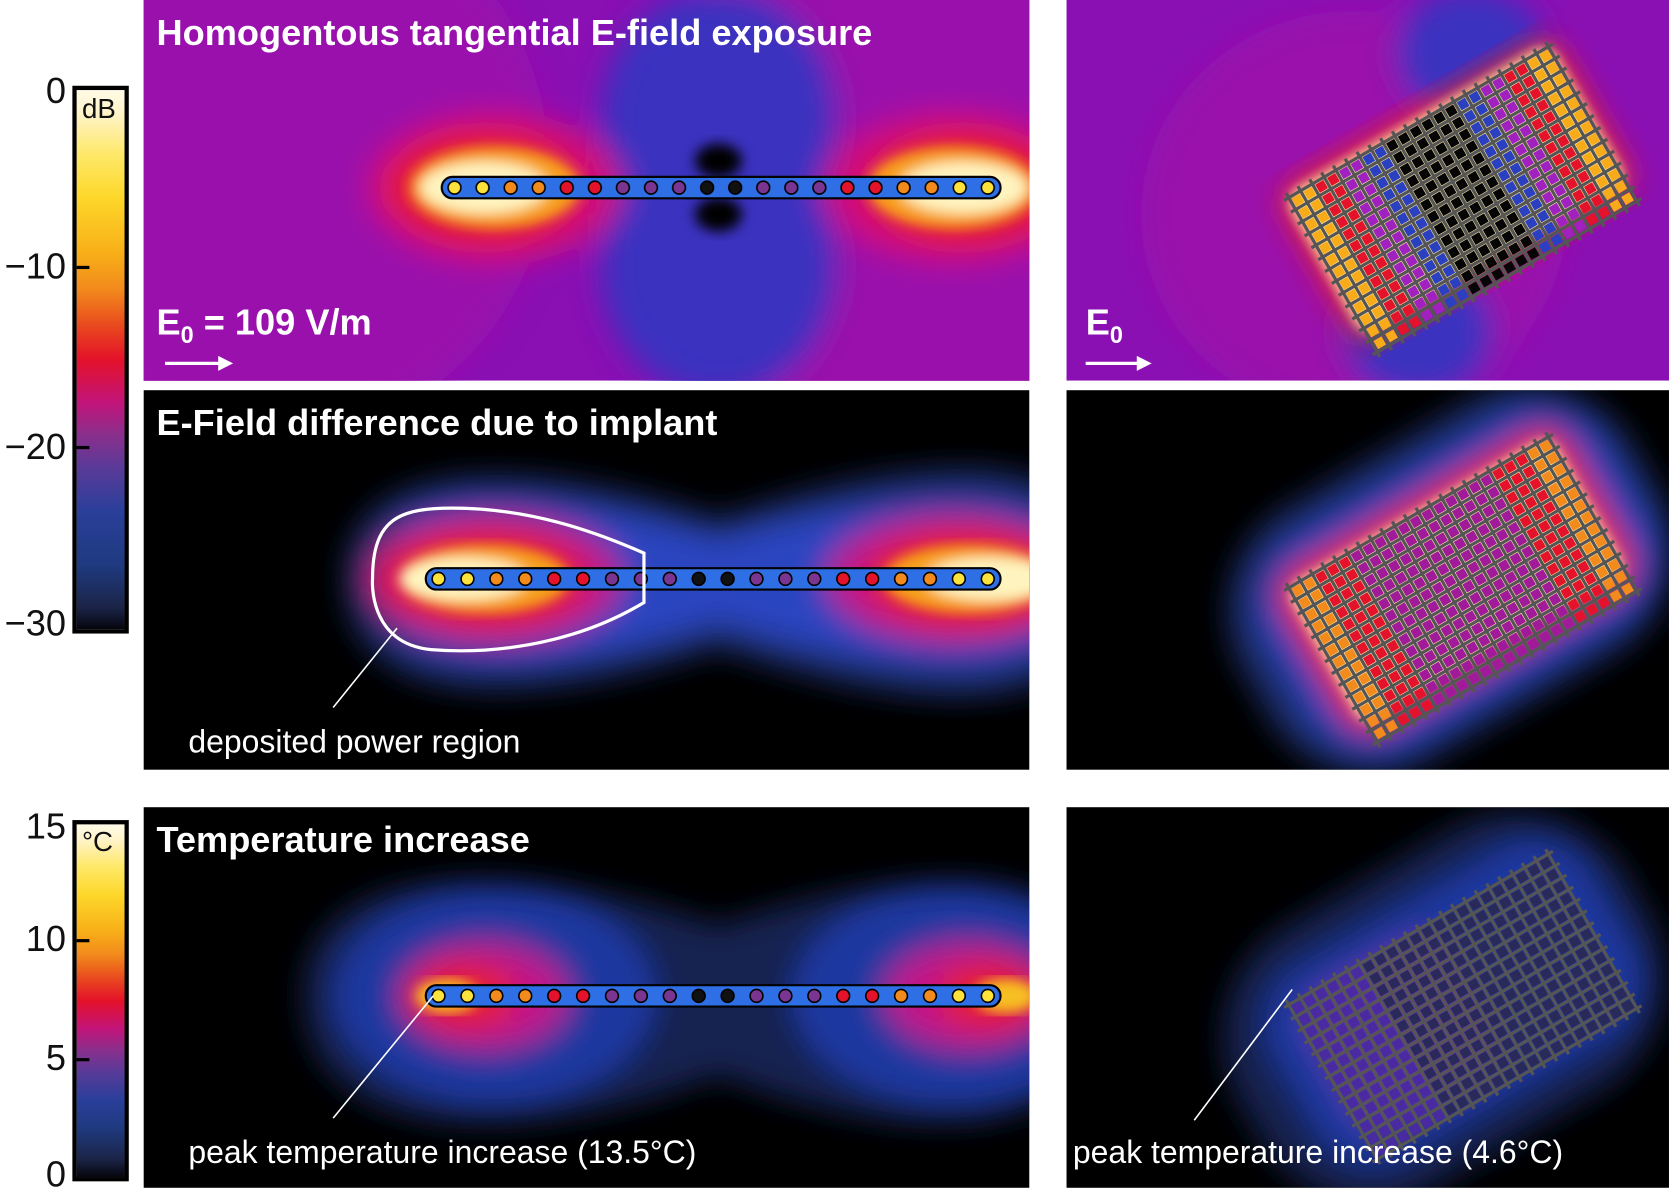  I want to click on field-map-difference-mesh, so click(1448, 580).